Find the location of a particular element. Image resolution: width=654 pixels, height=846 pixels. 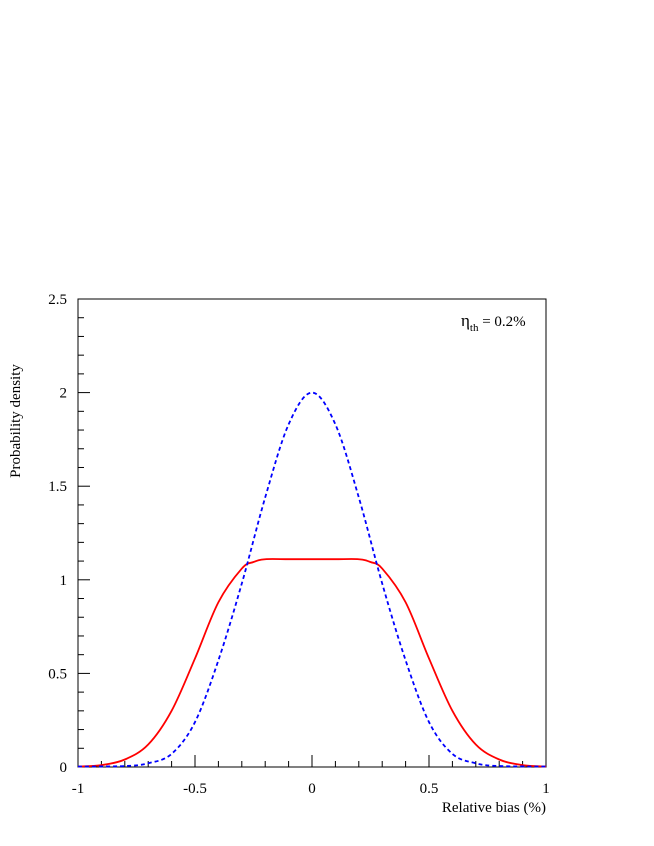

y-tick-labels: 0 0.5 1 1.5 2 2.5 is located at coordinates (57, 534).